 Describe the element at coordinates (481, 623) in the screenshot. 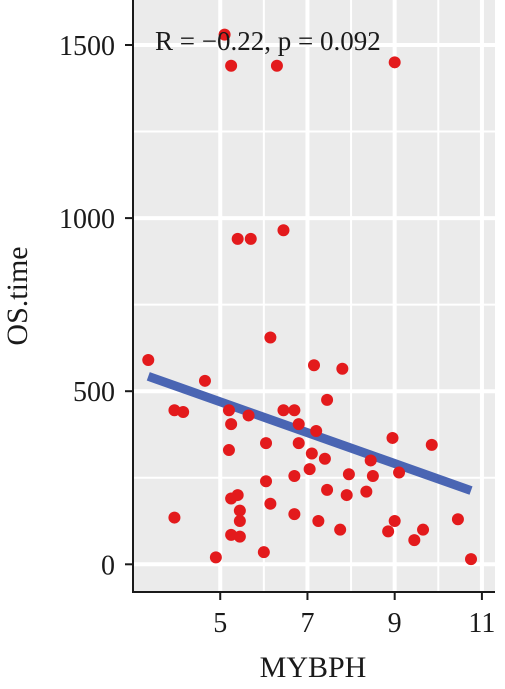

I see `x-tick-label: 11` at that location.